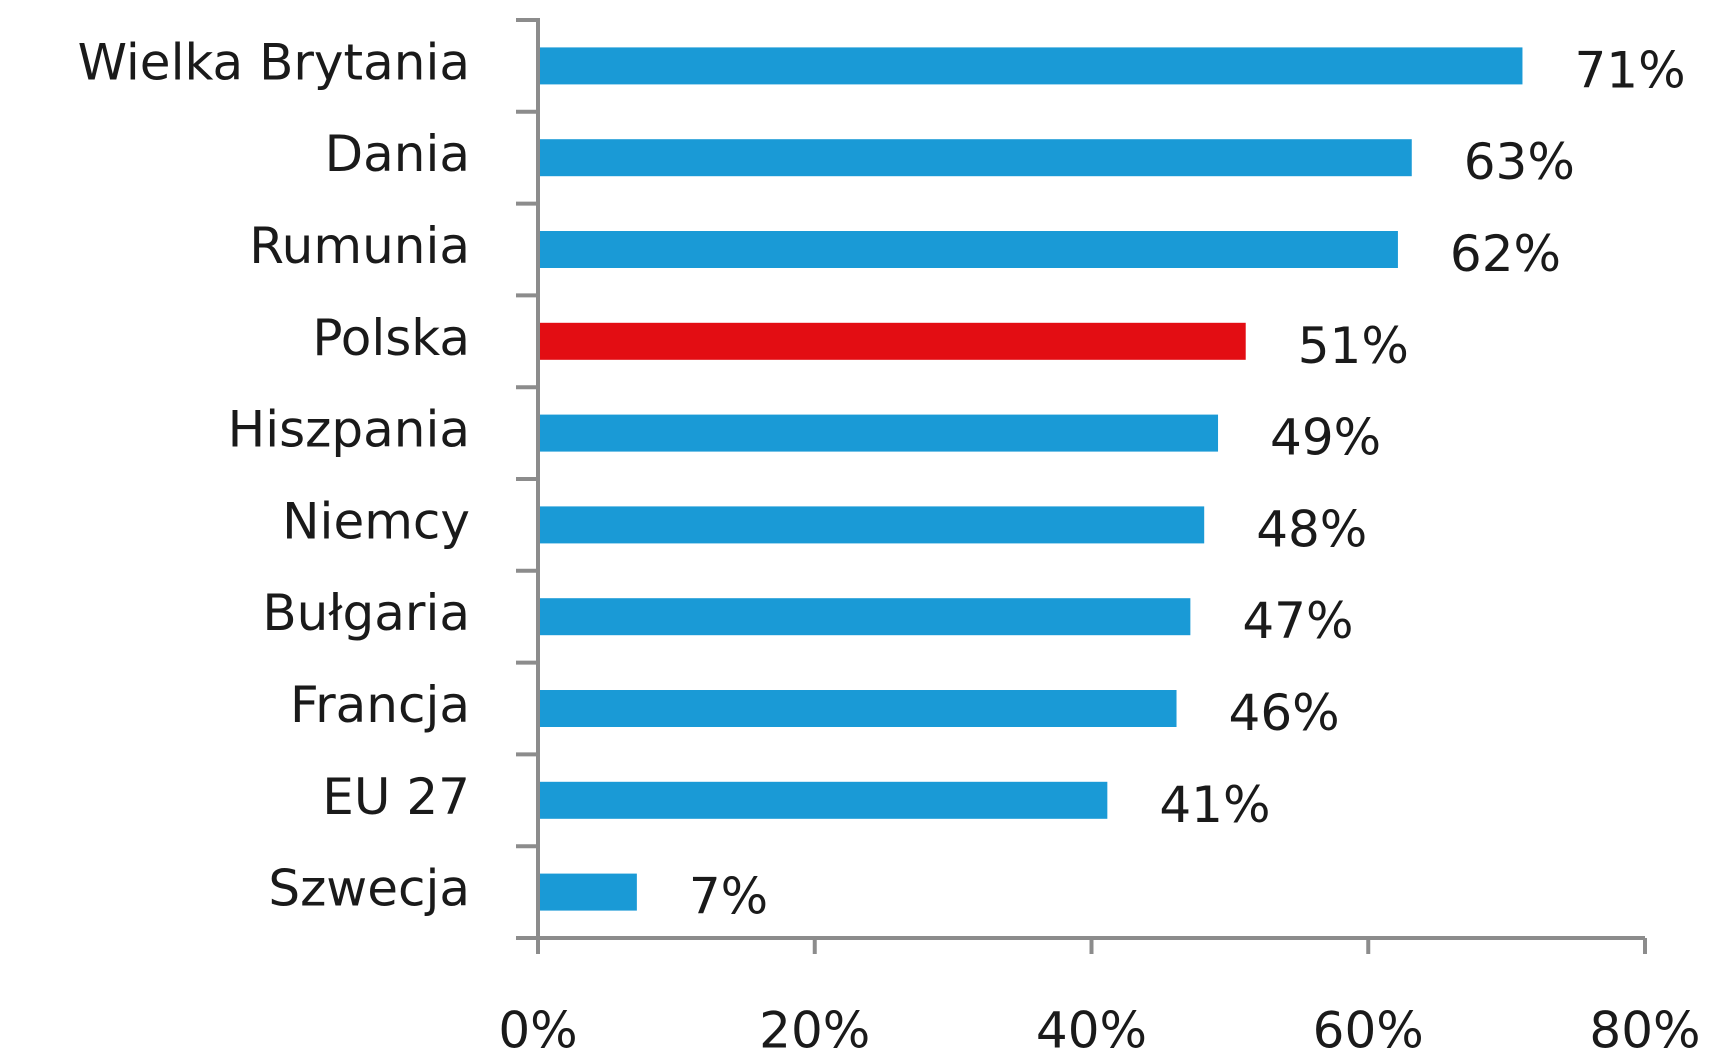  I want to click on value-label: 41%, so click(1214, 805).